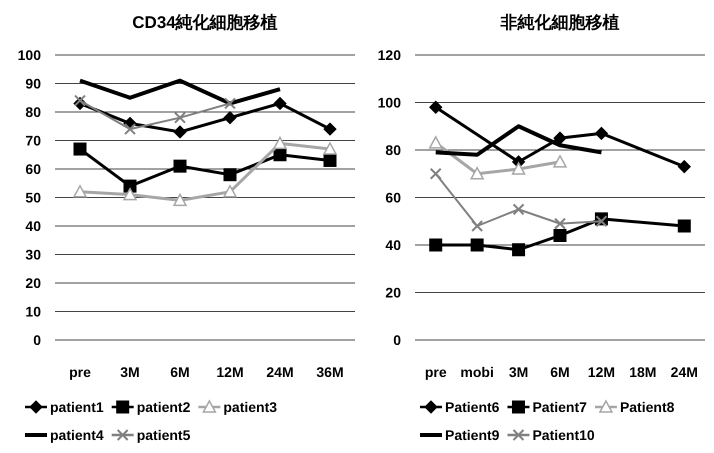 The height and width of the screenshot is (453, 714). Describe the element at coordinates (163, 435) in the screenshot. I see `legend-label: patient5` at that location.